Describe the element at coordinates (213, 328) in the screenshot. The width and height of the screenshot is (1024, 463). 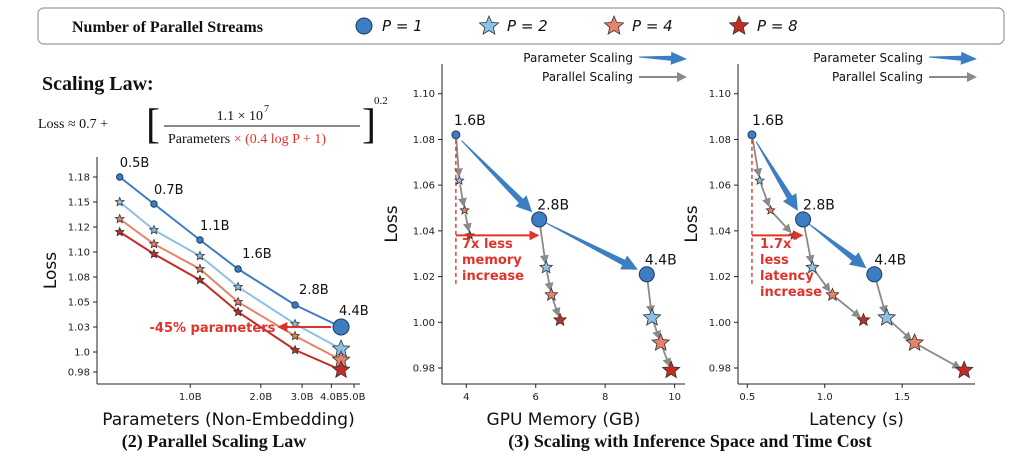
I see `parameters-reduction-label: -45% parameters` at that location.